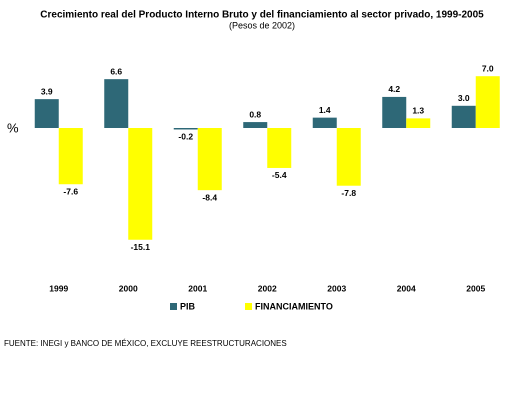 Image resolution: width=520 pixels, height=400 pixels. Describe the element at coordinates (255, 114) in the screenshot. I see `data-label: 0.8` at that location.